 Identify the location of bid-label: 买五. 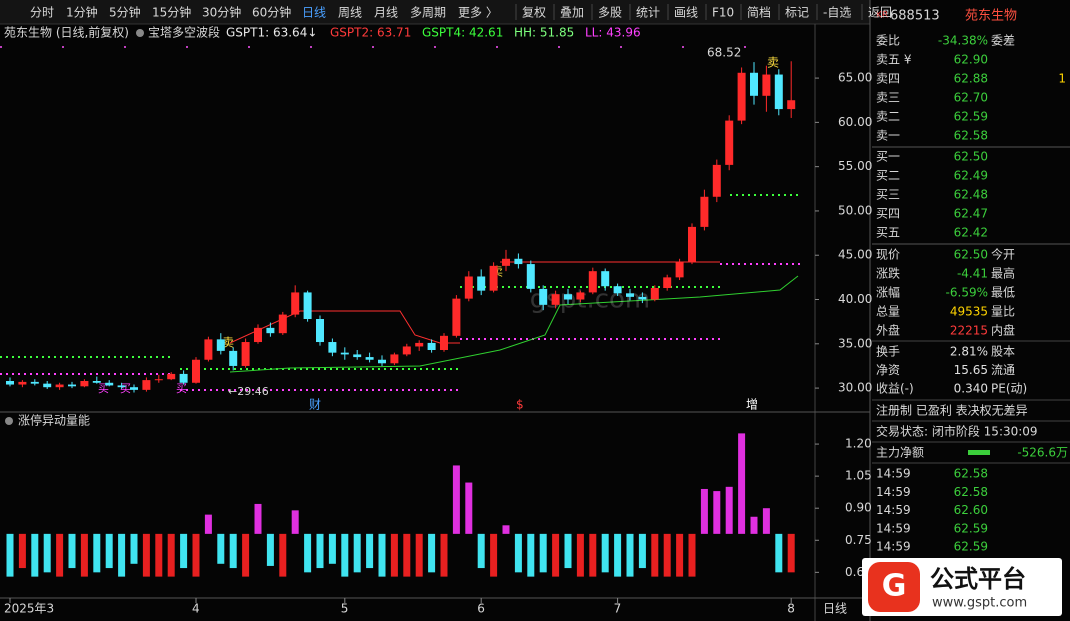
(888, 233).